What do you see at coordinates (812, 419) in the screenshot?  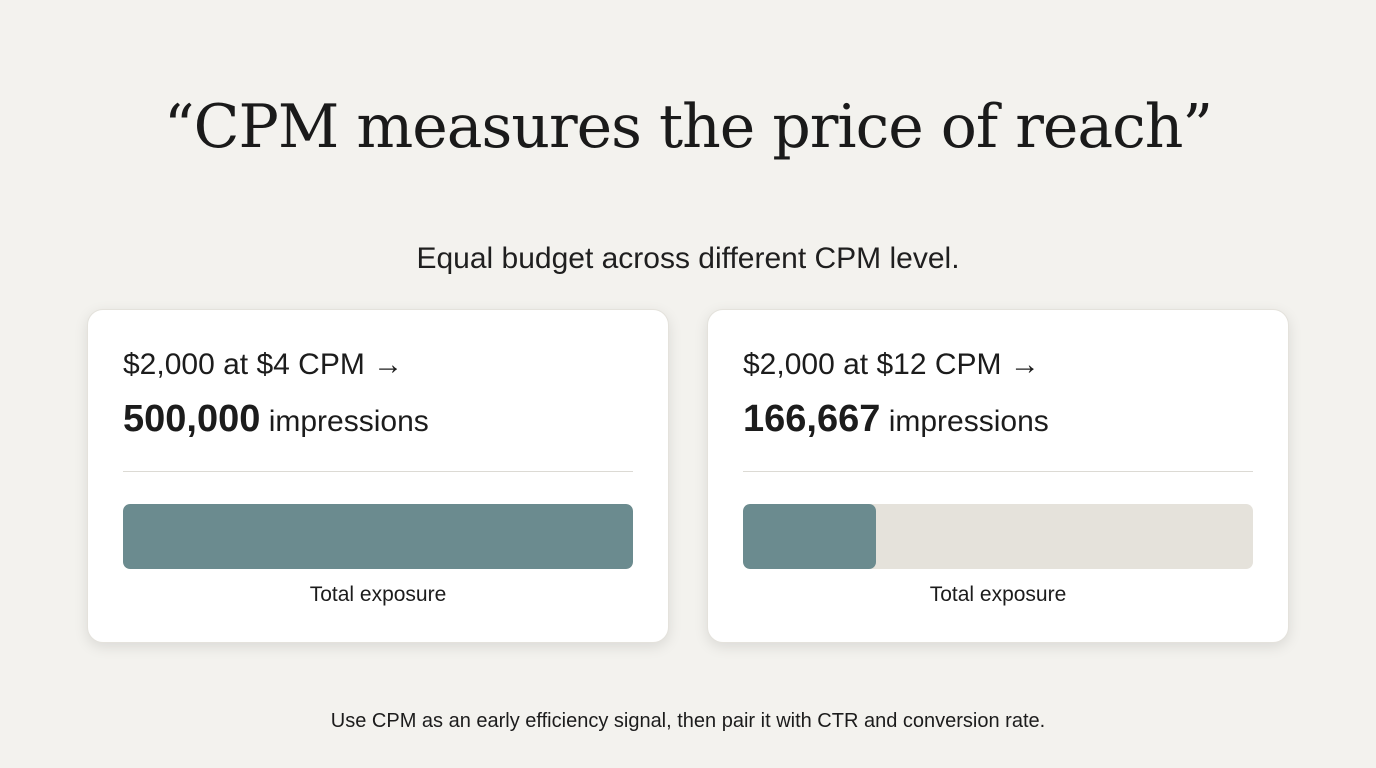 I see `impressions-value: 166,667` at bounding box center [812, 419].